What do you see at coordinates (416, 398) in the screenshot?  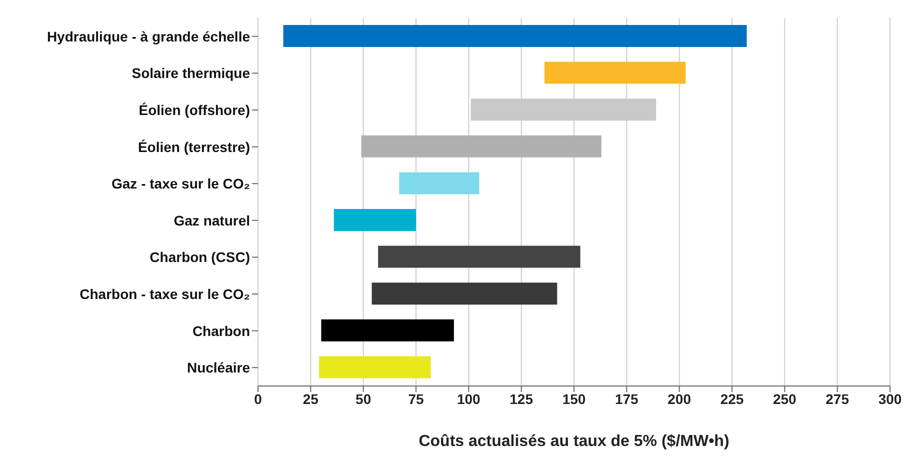 I see `x-tick-label: 75` at bounding box center [416, 398].